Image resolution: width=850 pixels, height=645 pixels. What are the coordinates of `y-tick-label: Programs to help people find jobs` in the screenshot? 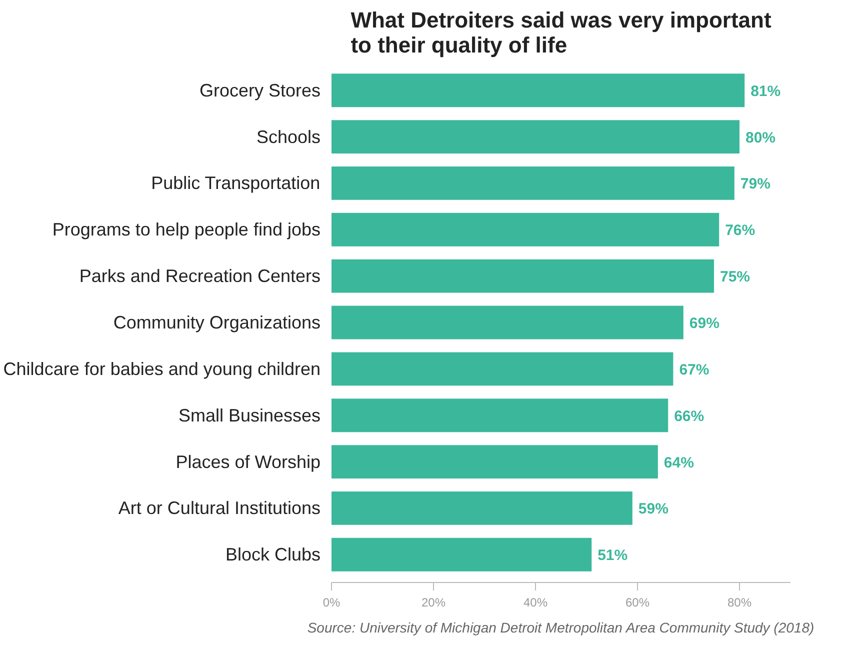 It's located at (186, 230).